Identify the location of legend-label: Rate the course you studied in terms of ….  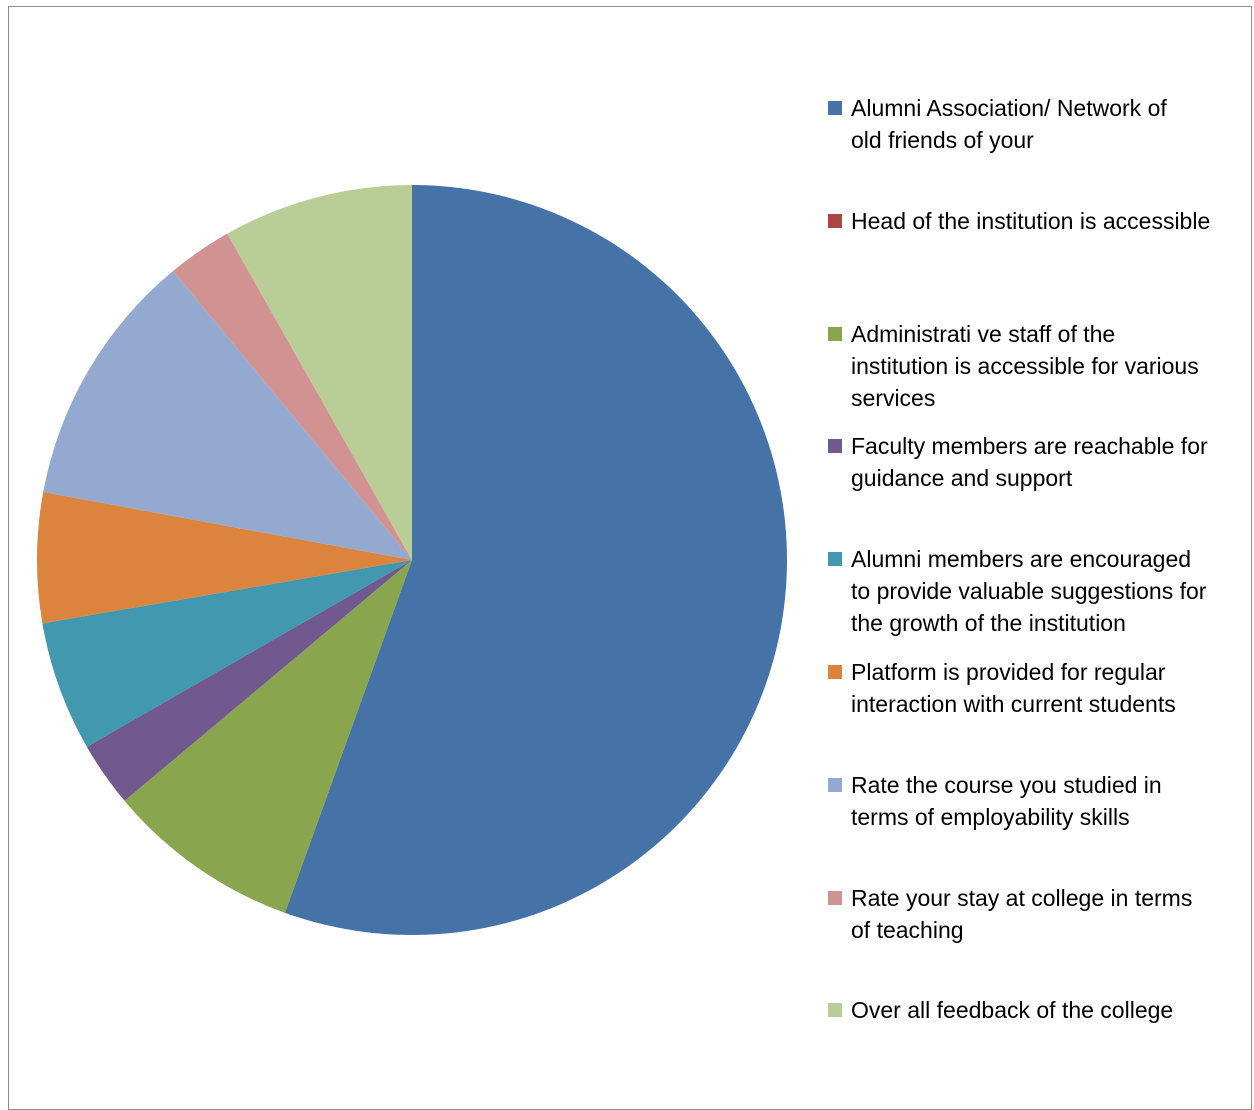
(1006, 801).